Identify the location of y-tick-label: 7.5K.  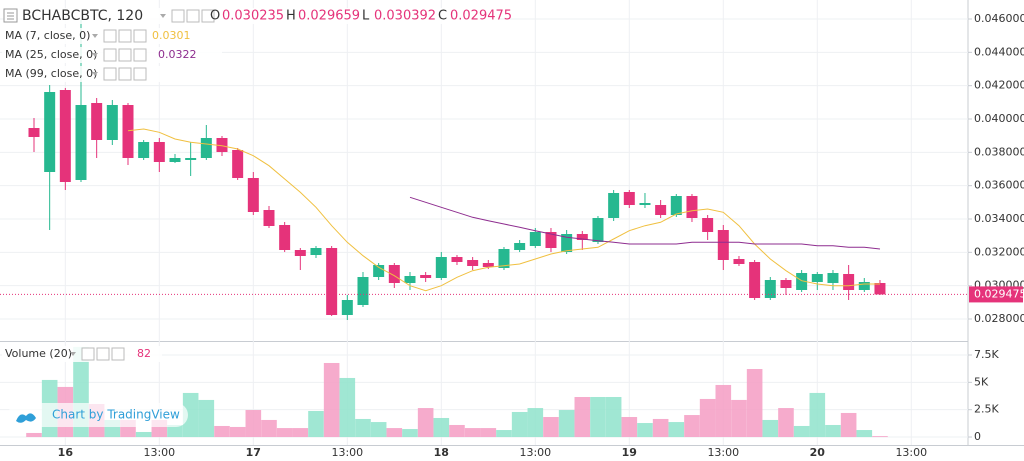
(986, 354).